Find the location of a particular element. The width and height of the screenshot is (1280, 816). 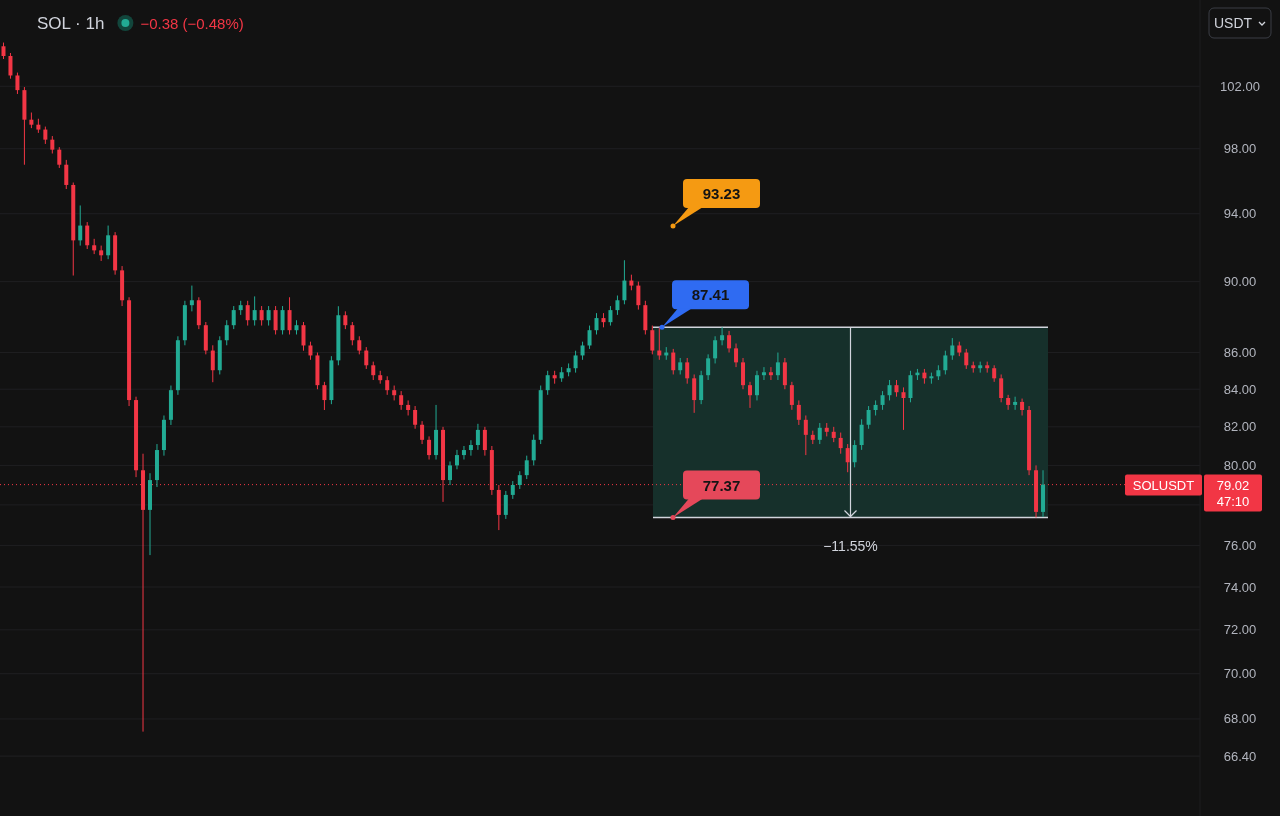

annotation: 87.41 is located at coordinates (710, 295).